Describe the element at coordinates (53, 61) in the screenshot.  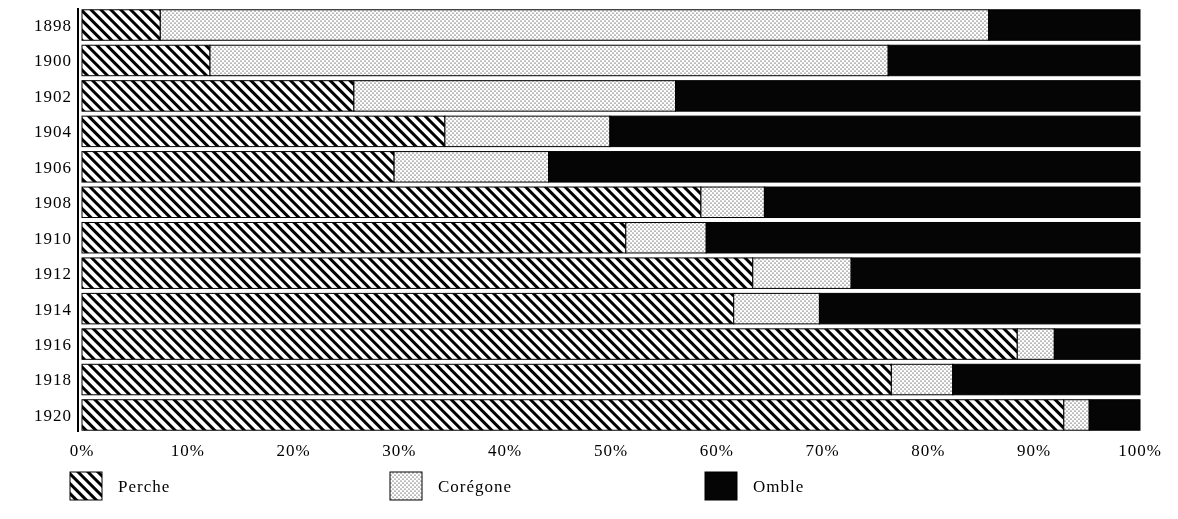
I see `y-tick-label: 1900` at that location.